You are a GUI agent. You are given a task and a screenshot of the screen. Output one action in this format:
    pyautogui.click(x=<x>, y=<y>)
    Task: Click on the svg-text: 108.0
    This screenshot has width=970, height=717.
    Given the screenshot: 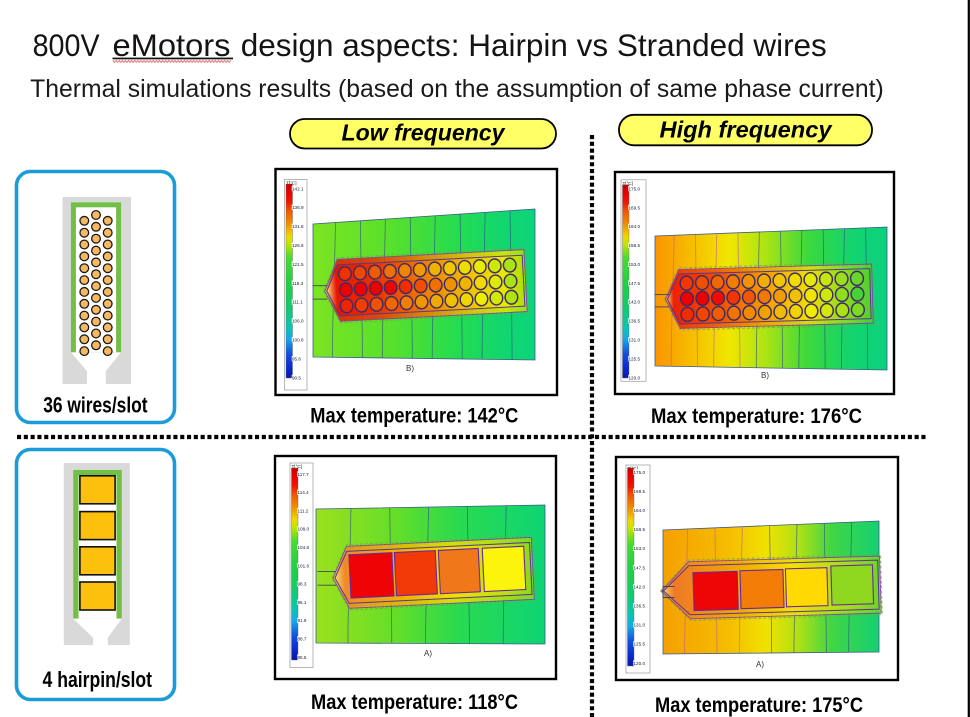 What is the action you would take?
    pyautogui.click(x=304, y=529)
    